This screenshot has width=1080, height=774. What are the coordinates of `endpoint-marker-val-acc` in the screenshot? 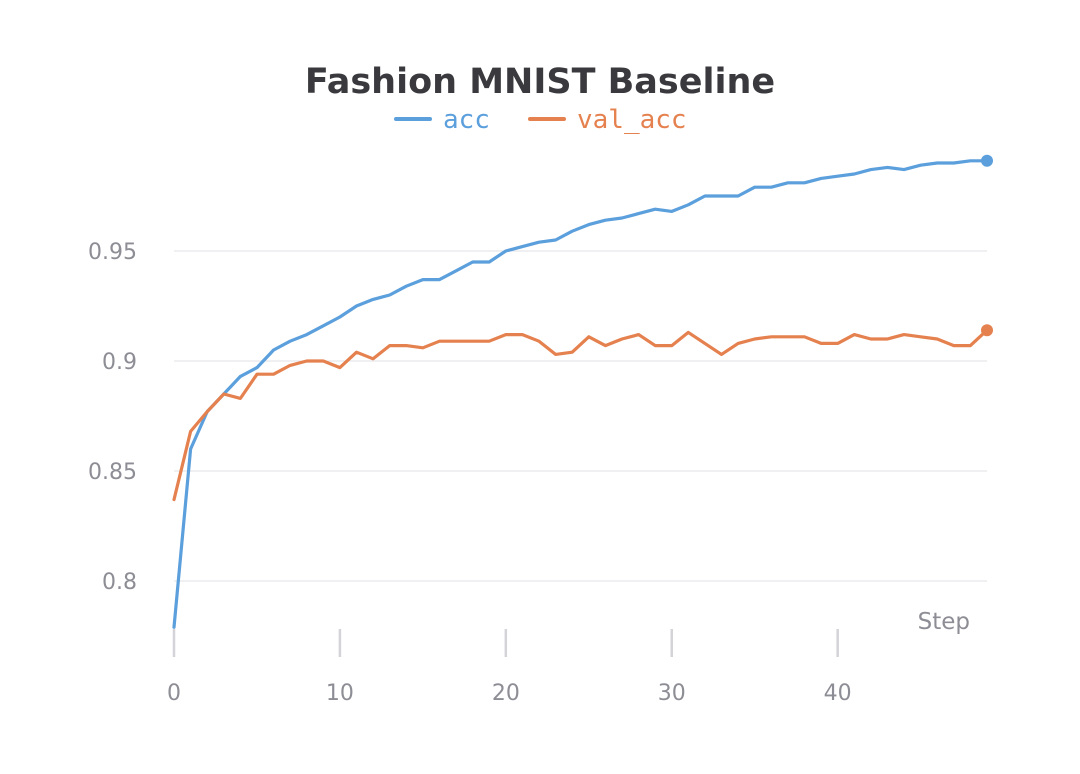 It's located at (987, 330).